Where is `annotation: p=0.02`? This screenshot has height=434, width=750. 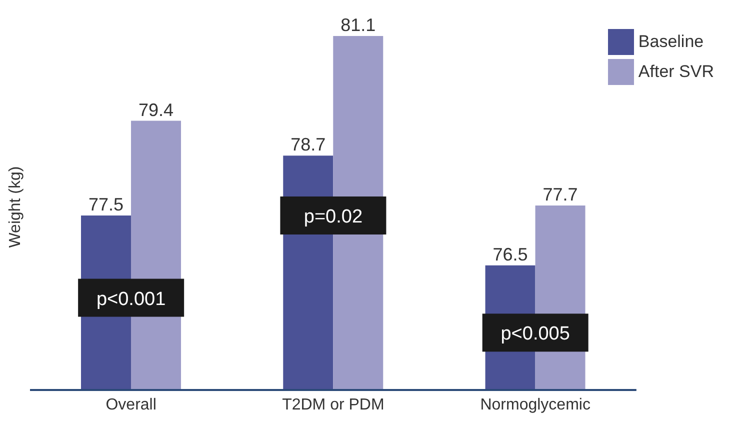
annotation: p=0.02 is located at coordinates (333, 217).